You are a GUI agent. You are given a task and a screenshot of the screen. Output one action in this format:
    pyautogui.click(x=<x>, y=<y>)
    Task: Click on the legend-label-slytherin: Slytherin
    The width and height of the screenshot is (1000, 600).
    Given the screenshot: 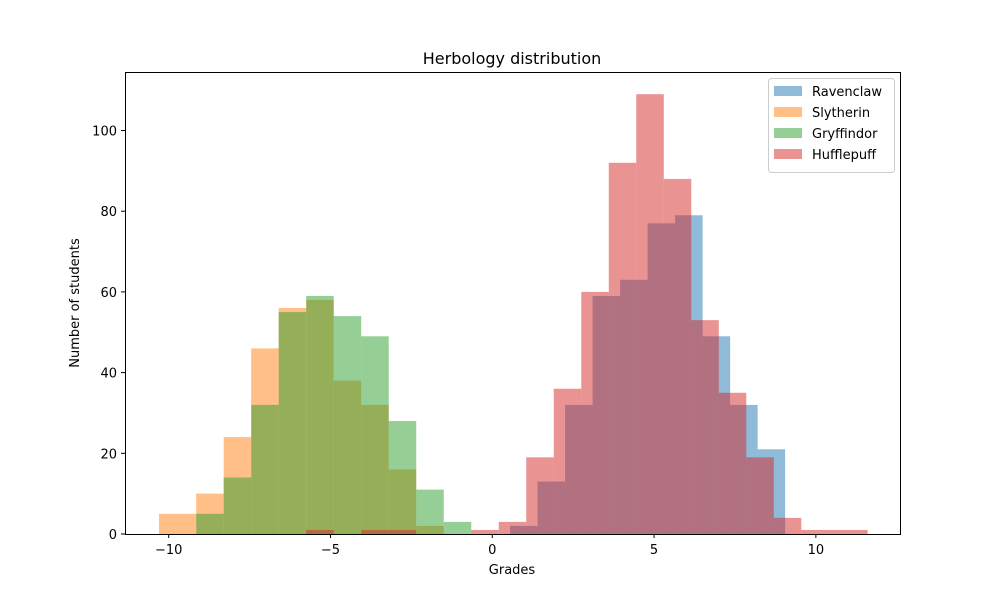 What is the action you would take?
    pyautogui.click(x=841, y=113)
    